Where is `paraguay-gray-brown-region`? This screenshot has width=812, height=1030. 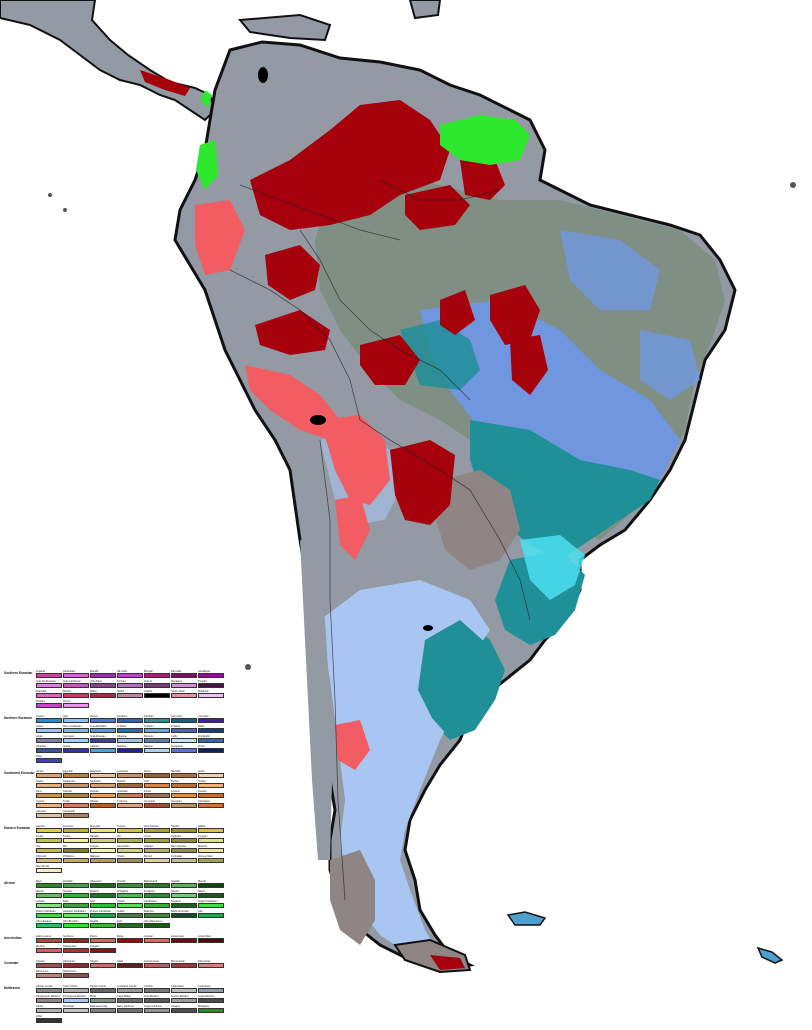 paraguay-gray-brown-region is located at coordinates (477, 520).